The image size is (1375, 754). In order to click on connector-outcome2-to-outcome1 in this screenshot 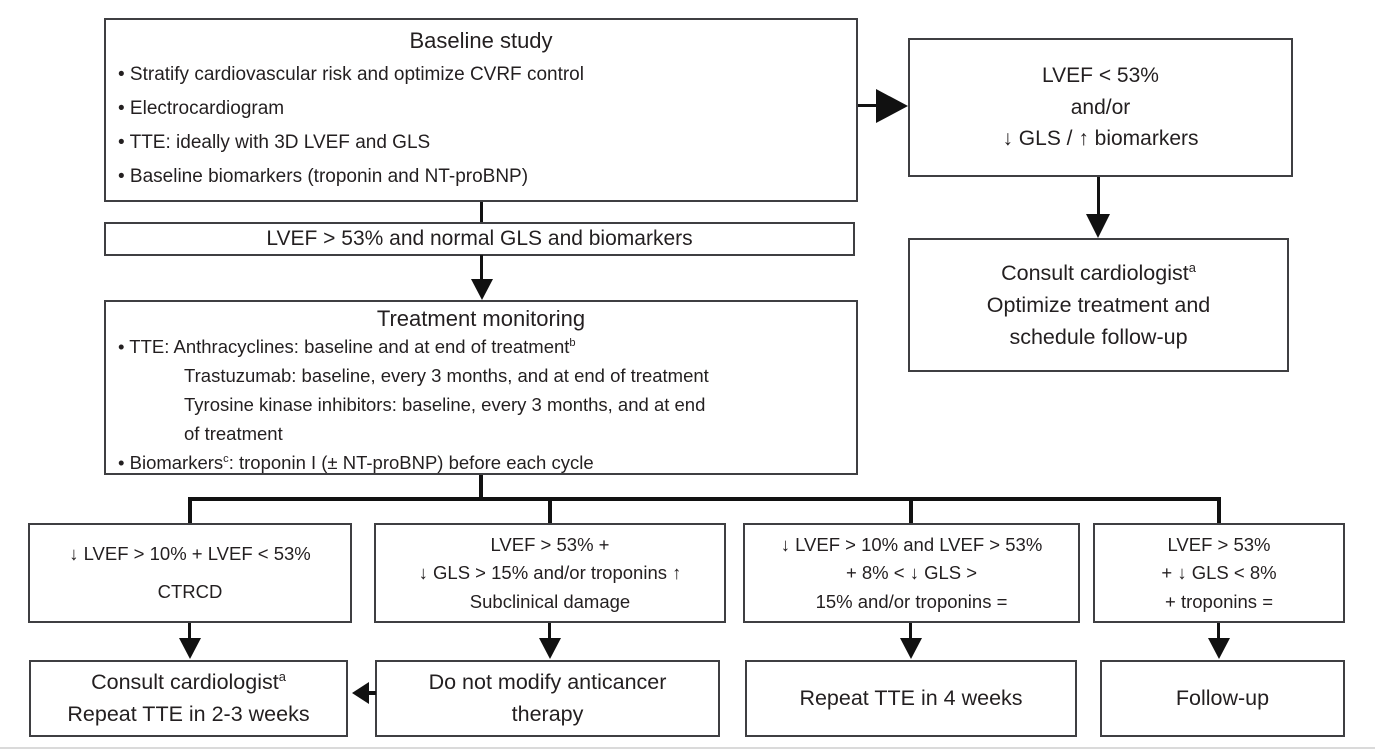, I will do `click(371, 693)`.